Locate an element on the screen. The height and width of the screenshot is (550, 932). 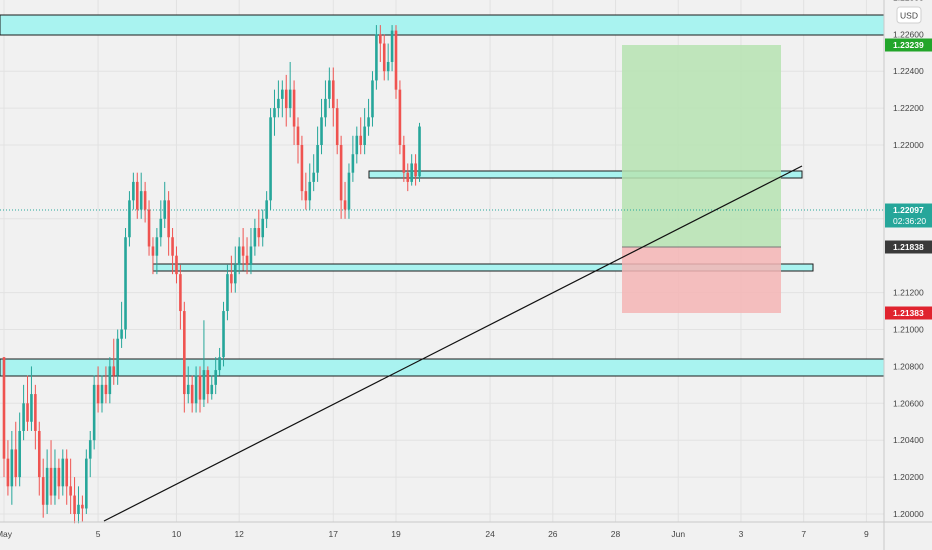
time-axis: May 5 10 12 17 19 24 26 28 Jun 3 7 9 is located at coordinates (466, 530).